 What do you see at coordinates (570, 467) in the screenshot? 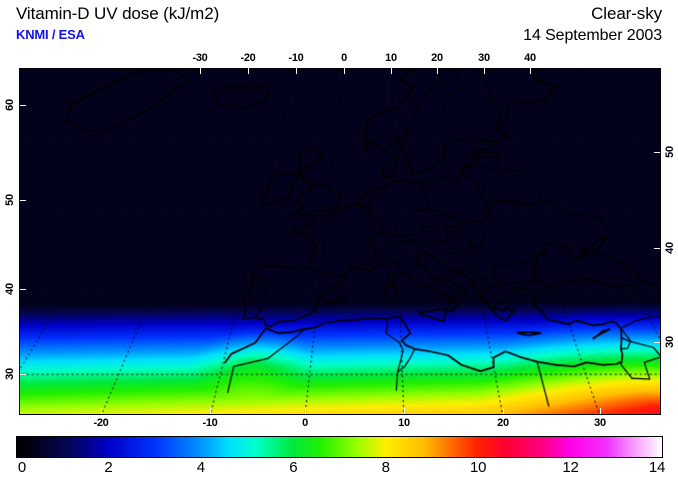
I see `colorbar-tick-label: 12` at bounding box center [570, 467].